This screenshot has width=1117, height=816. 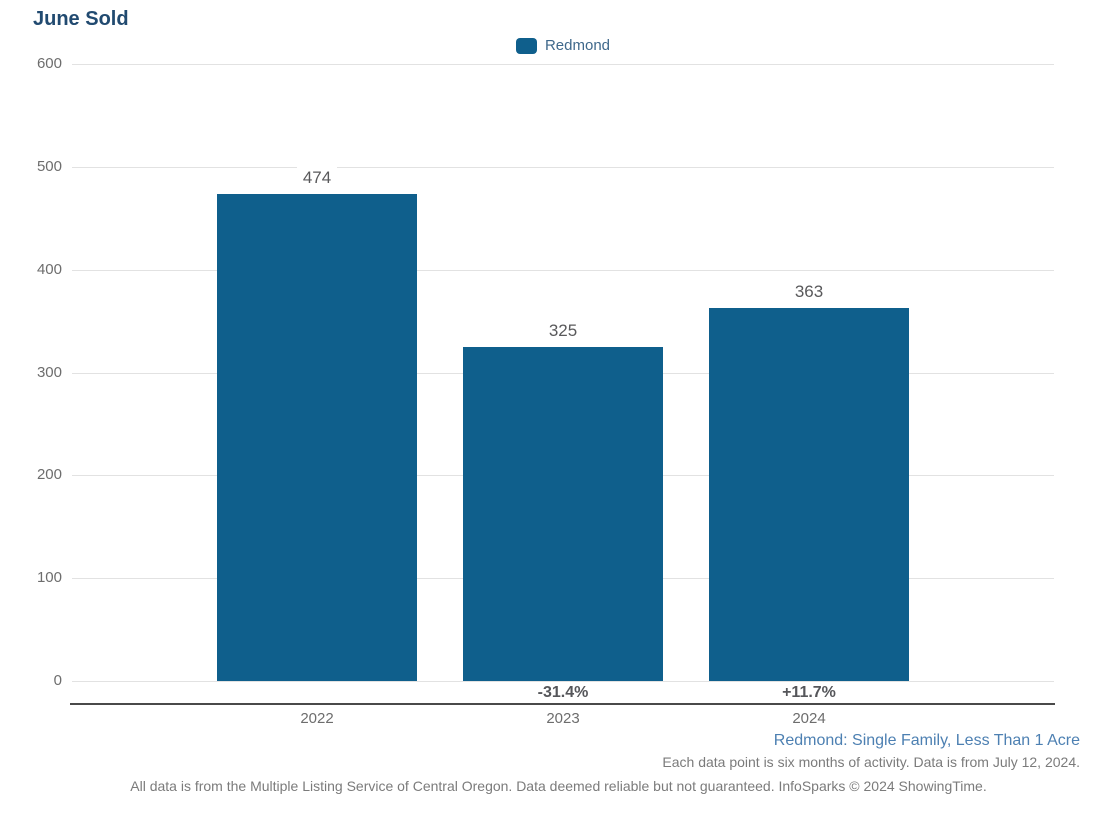 I want to click on y-tick-label-400: 400, so click(x=49, y=269).